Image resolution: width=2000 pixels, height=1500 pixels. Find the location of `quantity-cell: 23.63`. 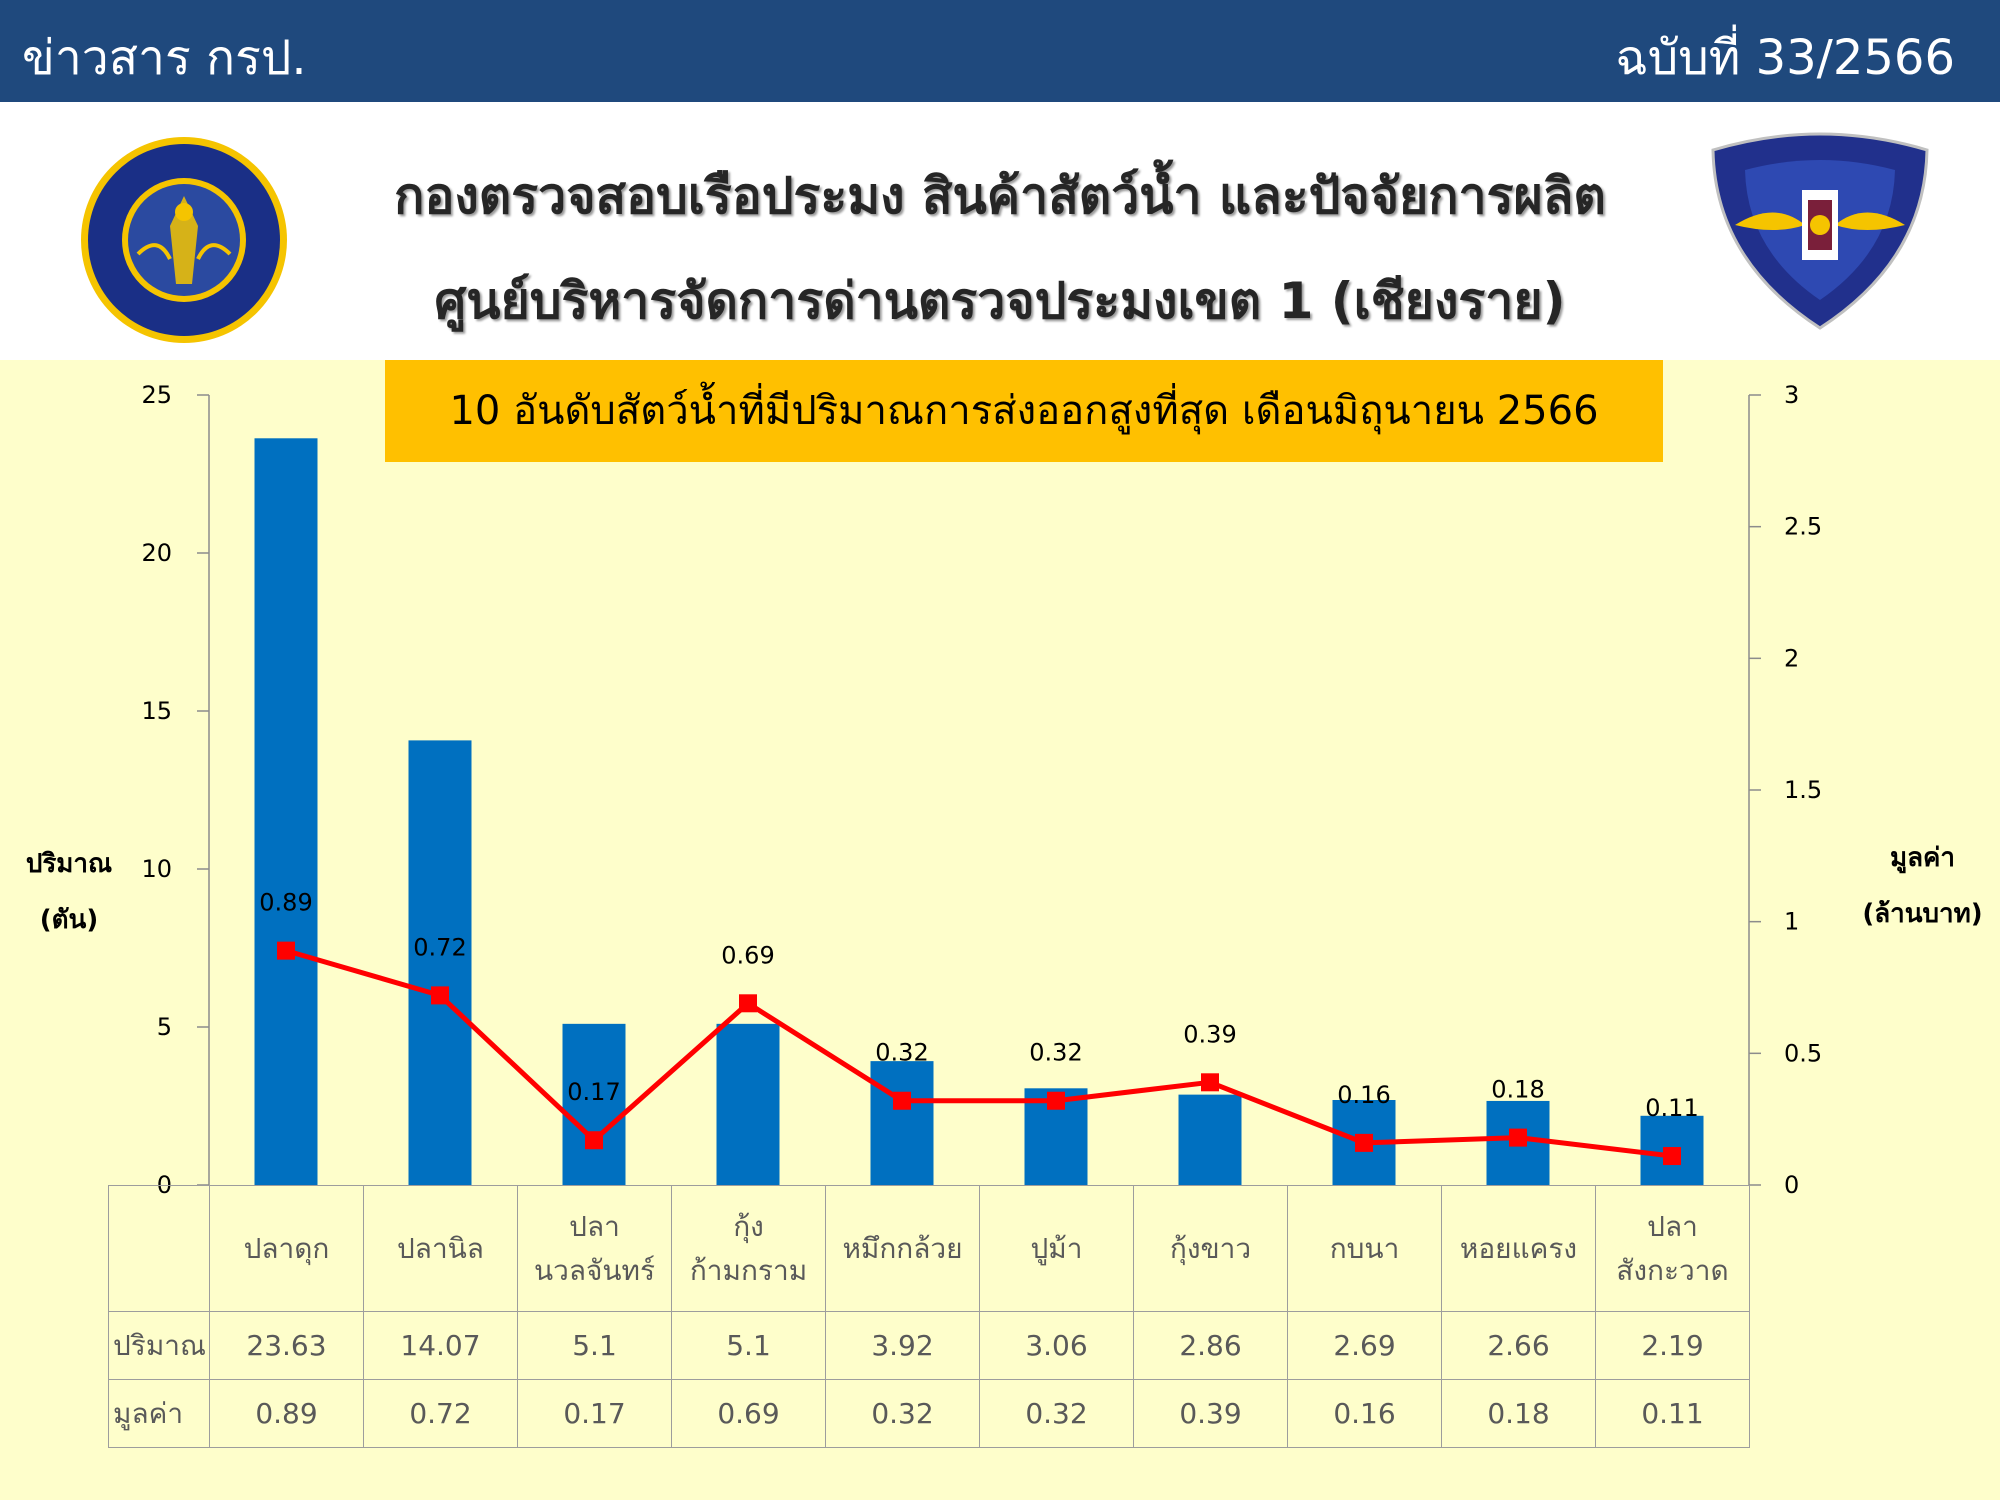

quantity-cell: 23.63 is located at coordinates (286, 1345).